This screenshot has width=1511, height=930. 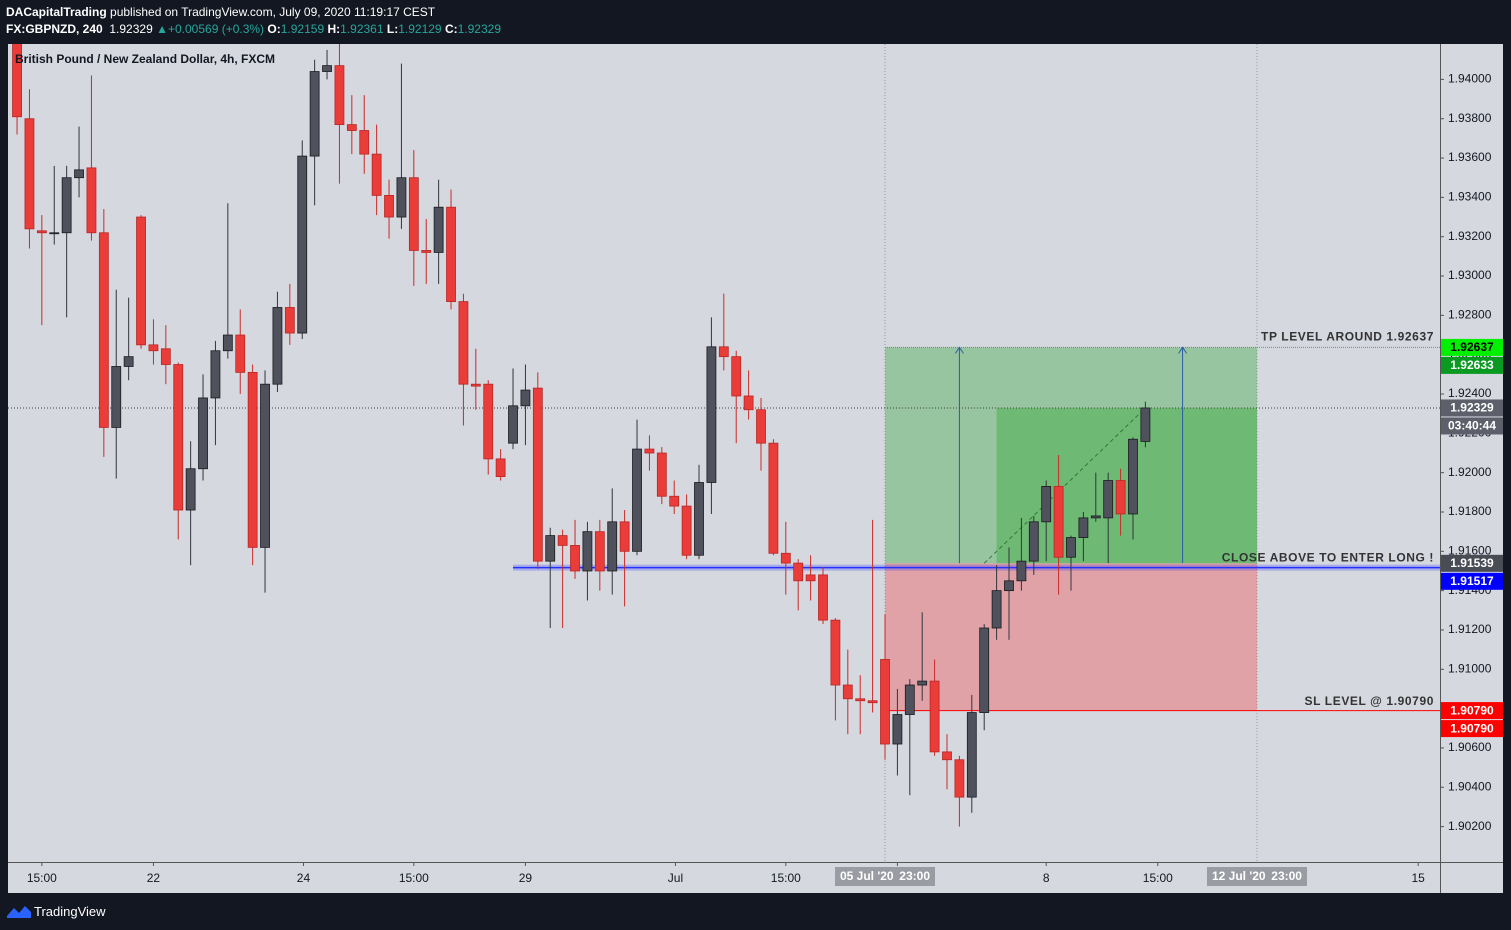 I want to click on y-tick-label: 1.91200, so click(x=1470, y=629).